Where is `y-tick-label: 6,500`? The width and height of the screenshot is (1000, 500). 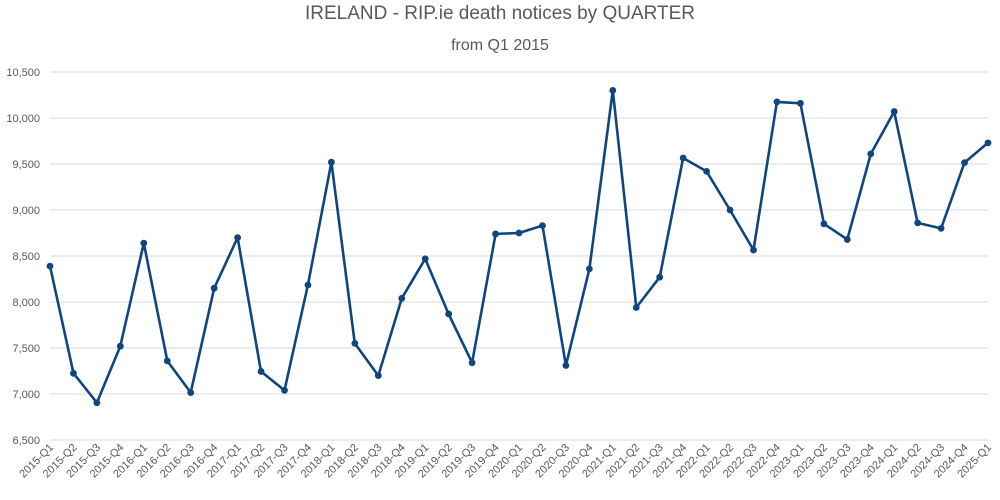 y-tick-label: 6,500 is located at coordinates (26, 441).